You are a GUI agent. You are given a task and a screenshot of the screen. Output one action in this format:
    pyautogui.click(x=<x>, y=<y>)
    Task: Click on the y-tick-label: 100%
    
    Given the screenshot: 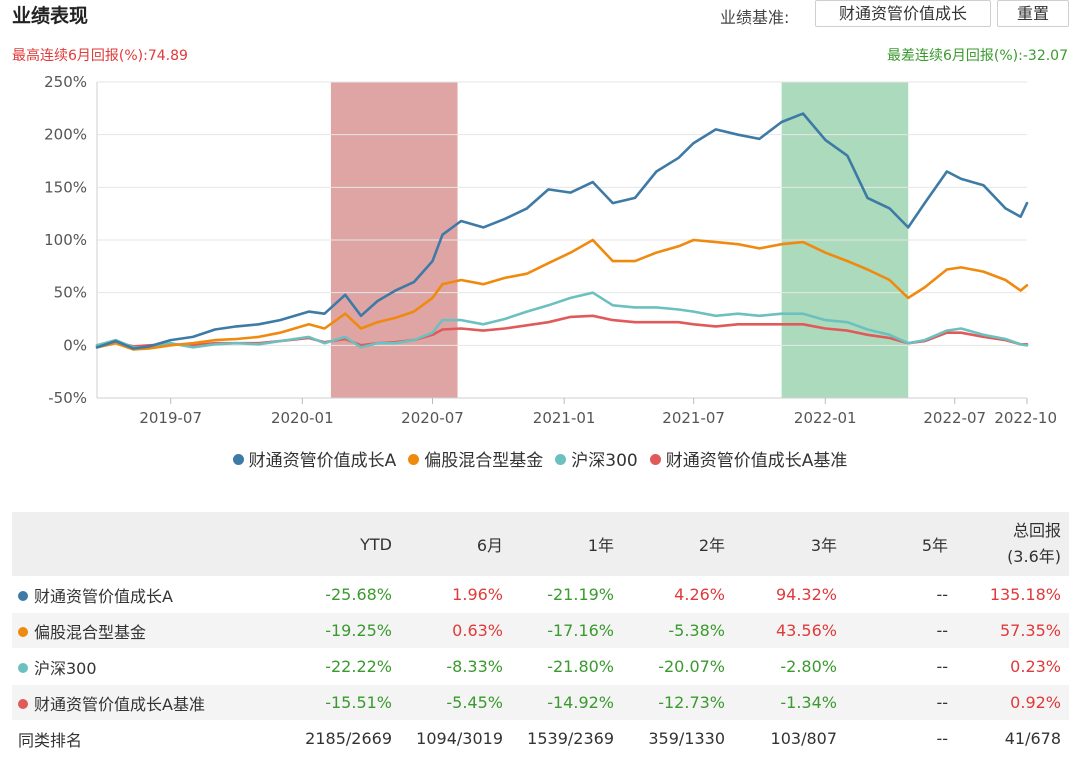 What is the action you would take?
    pyautogui.click(x=65, y=240)
    